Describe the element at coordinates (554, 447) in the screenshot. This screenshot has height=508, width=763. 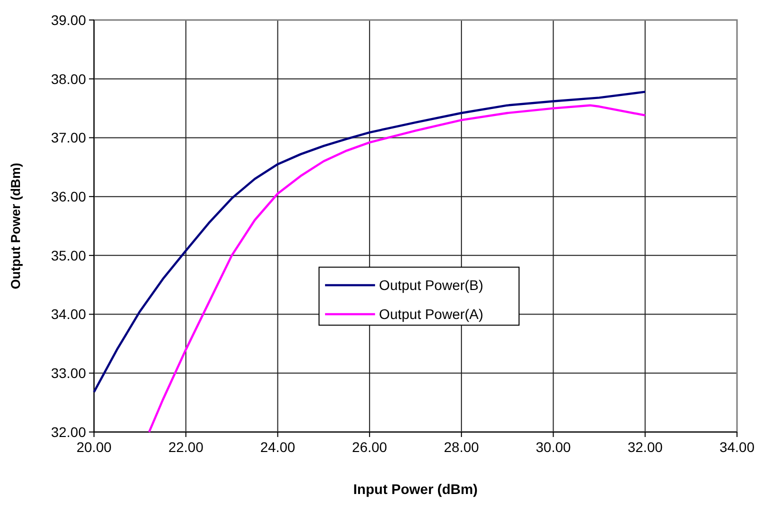
I see `x-tick-label: 30.00` at that location.